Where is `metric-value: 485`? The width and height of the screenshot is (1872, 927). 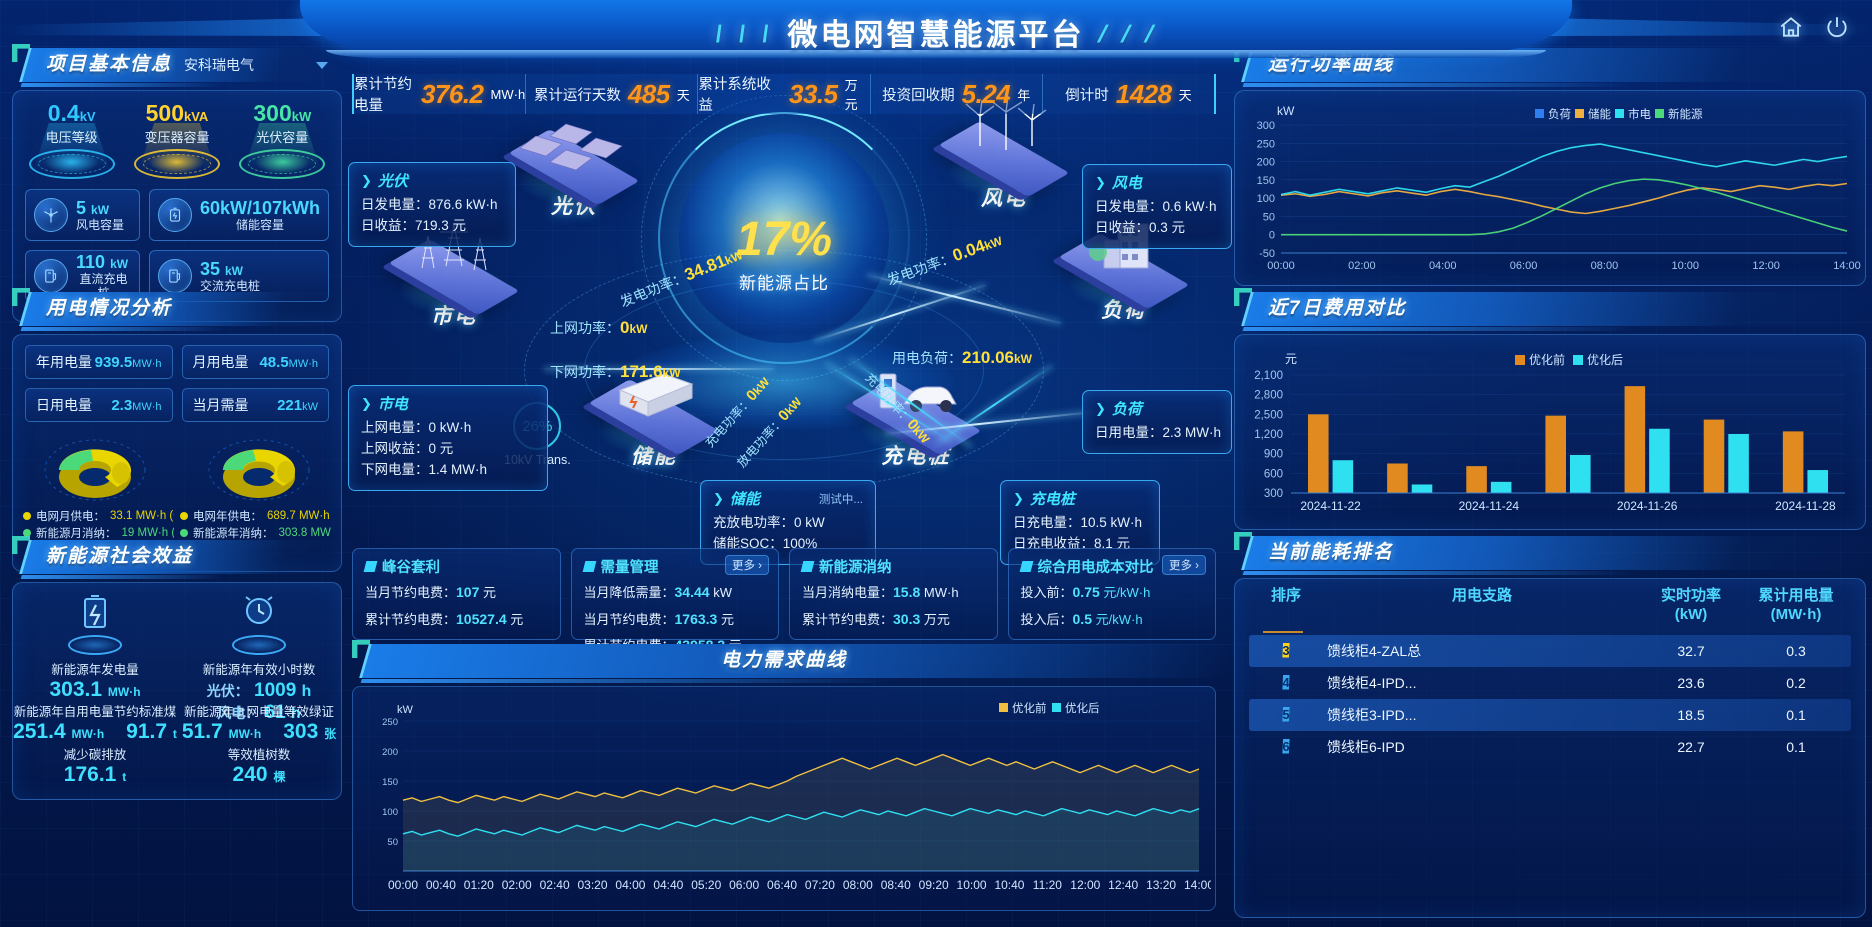
metric-value: 485 is located at coordinates (648, 93).